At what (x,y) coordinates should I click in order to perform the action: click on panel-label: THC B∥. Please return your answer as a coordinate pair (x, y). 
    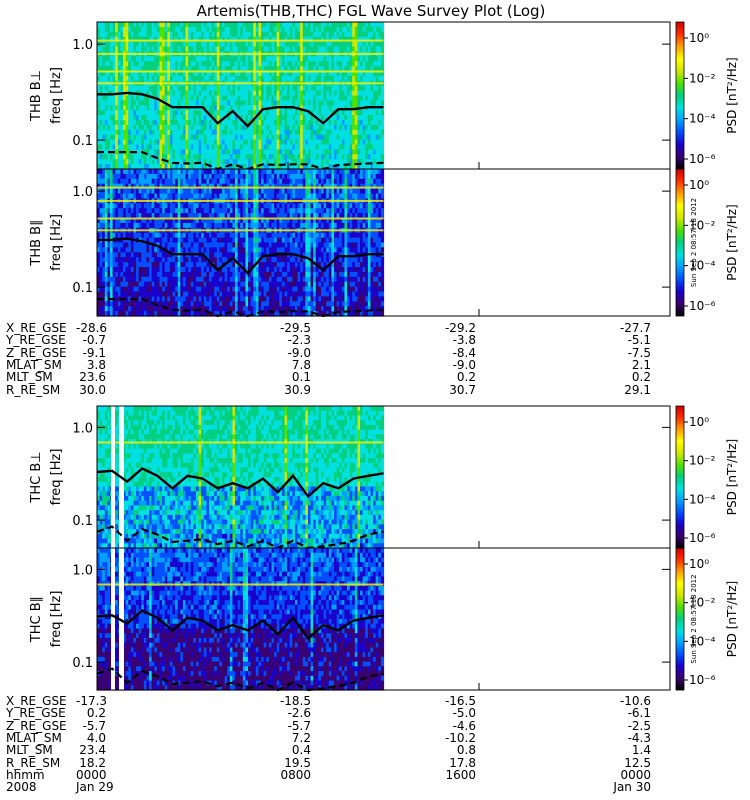
    Looking at the image, I should click on (36, 619).